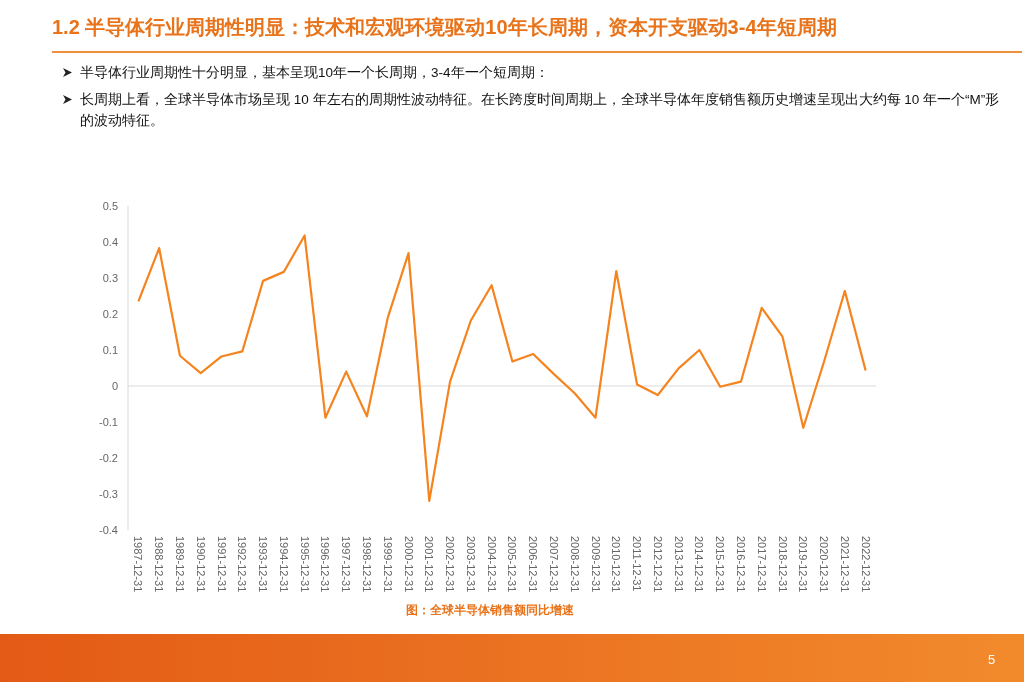 The height and width of the screenshot is (682, 1024). Describe the element at coordinates (366, 564) in the screenshot. I see `x-tick-label: 1998-12-31` at that location.